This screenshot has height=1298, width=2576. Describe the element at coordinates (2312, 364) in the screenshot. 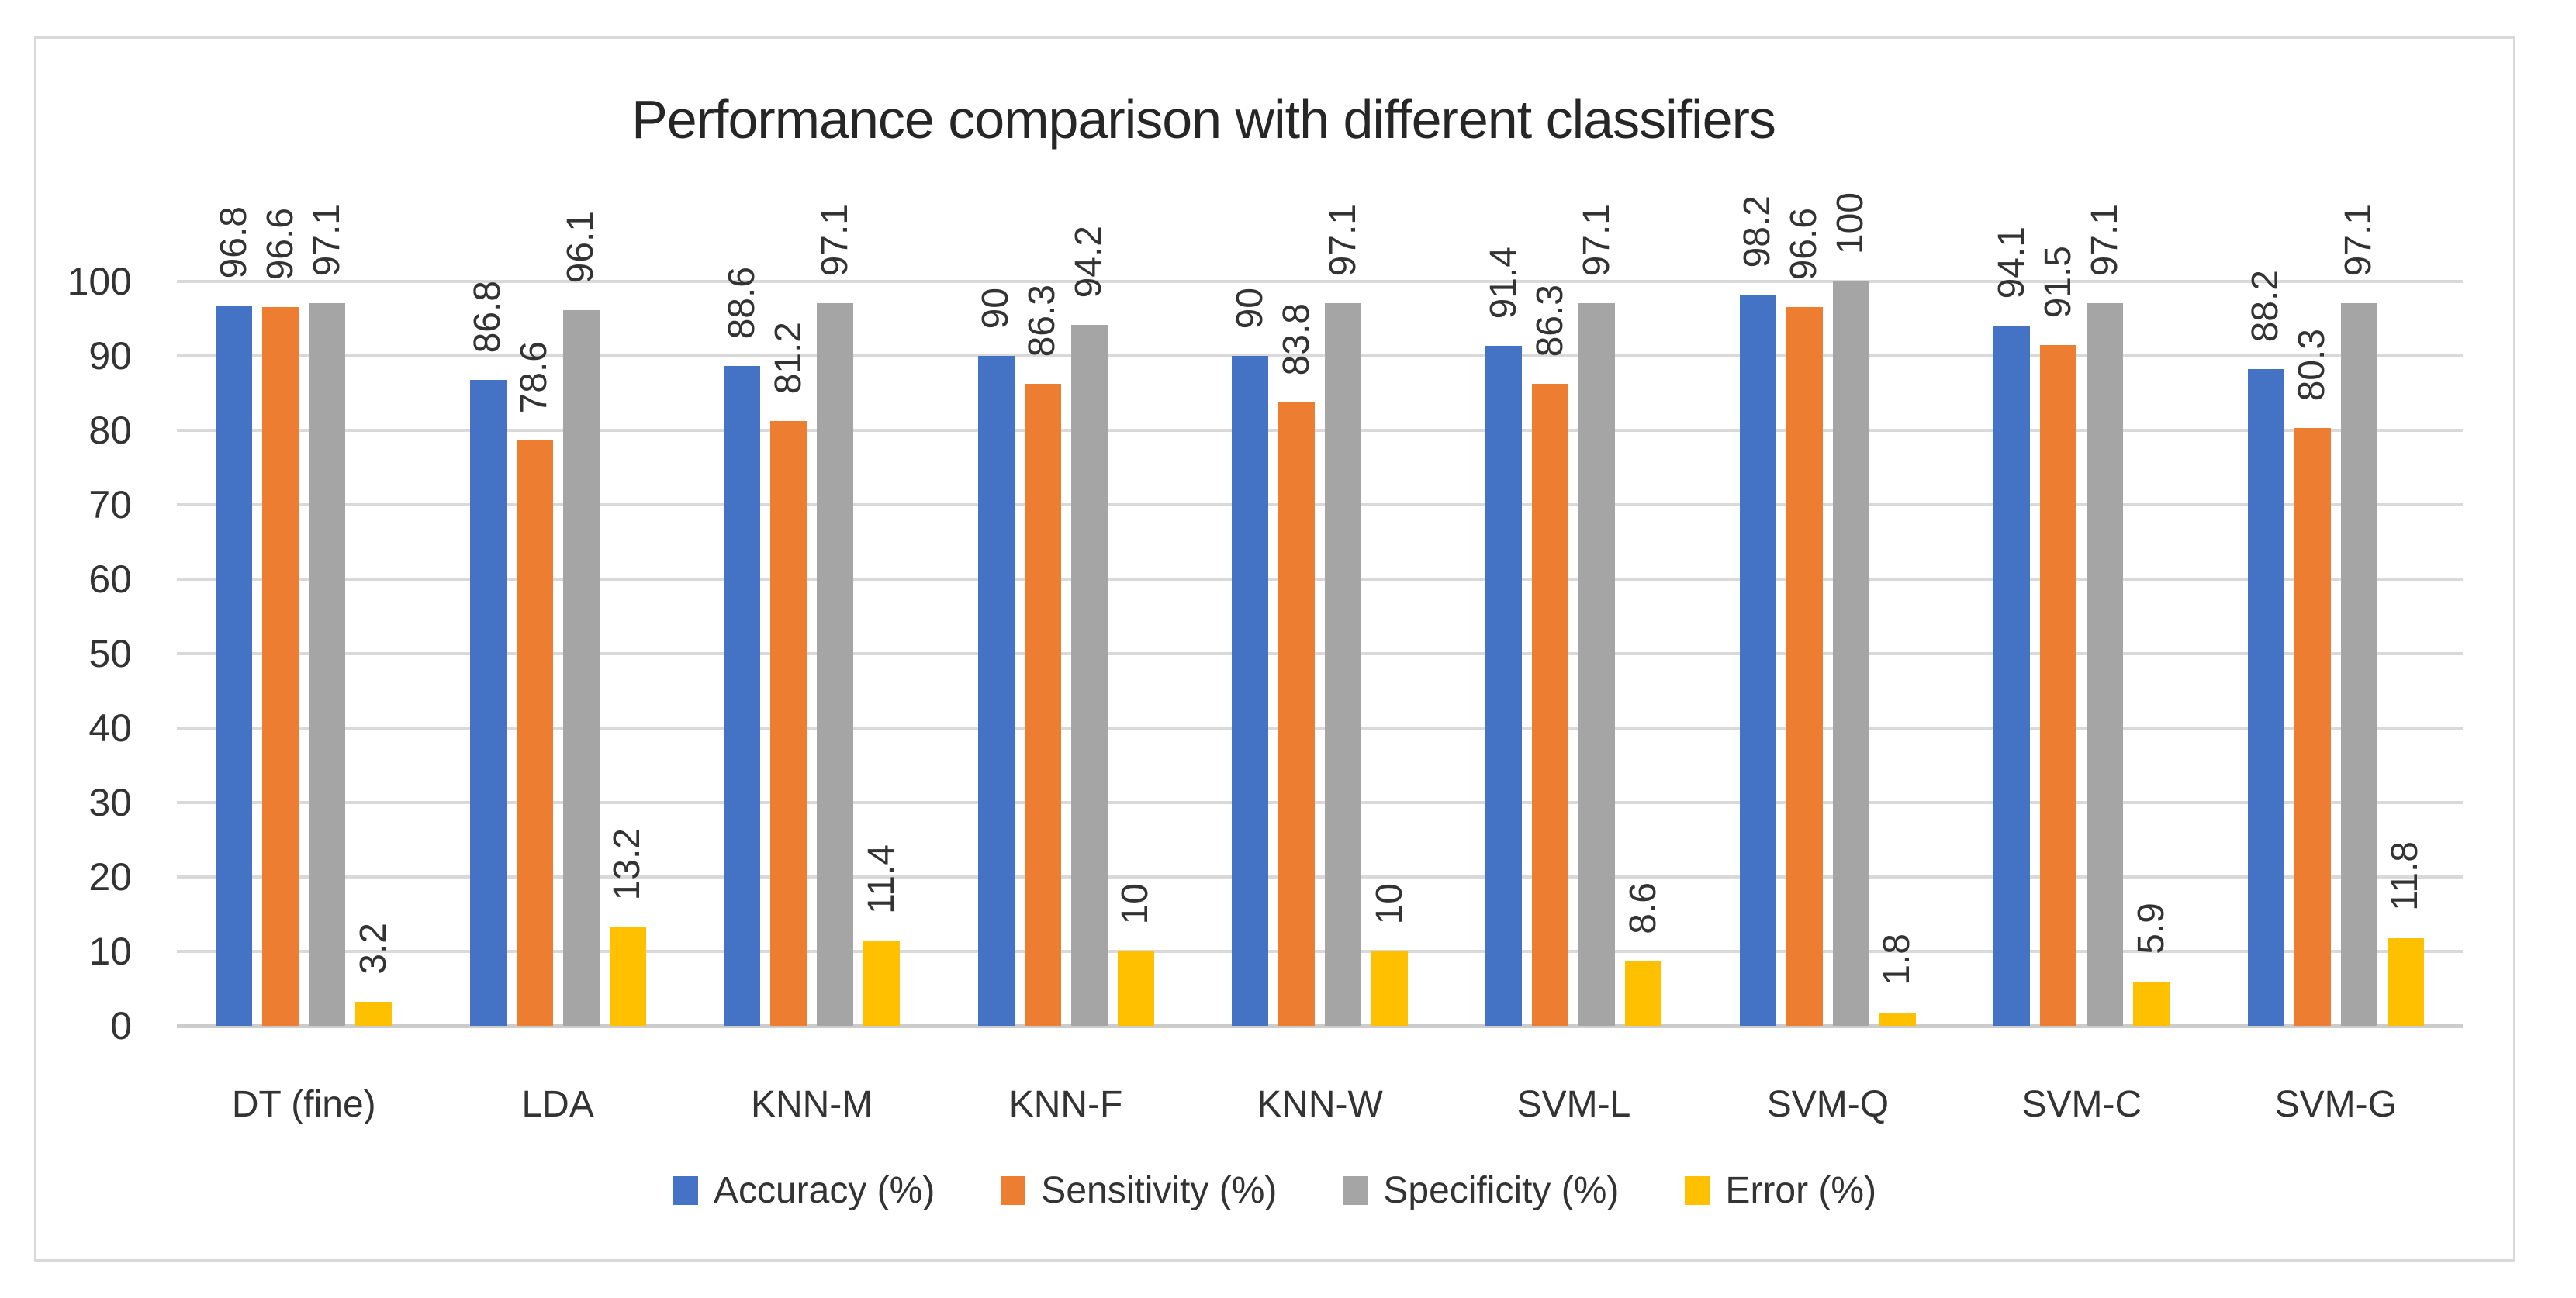

I see `data-label: 80.3` at that location.